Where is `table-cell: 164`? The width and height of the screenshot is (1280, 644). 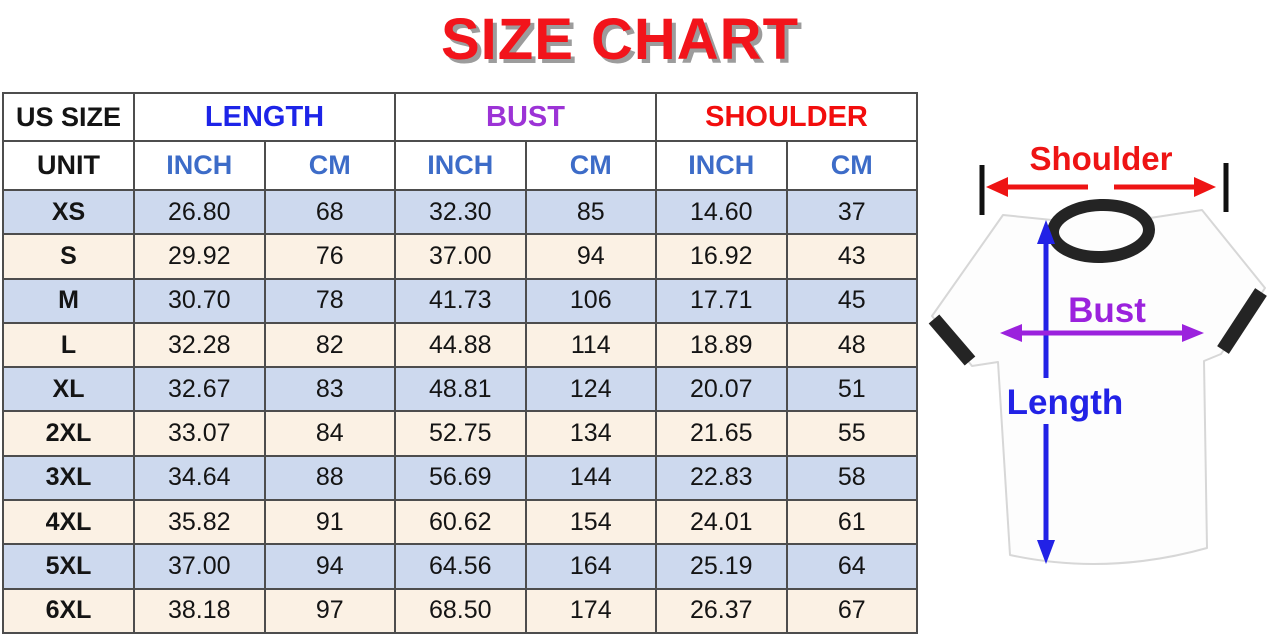 table-cell: 164 is located at coordinates (590, 566).